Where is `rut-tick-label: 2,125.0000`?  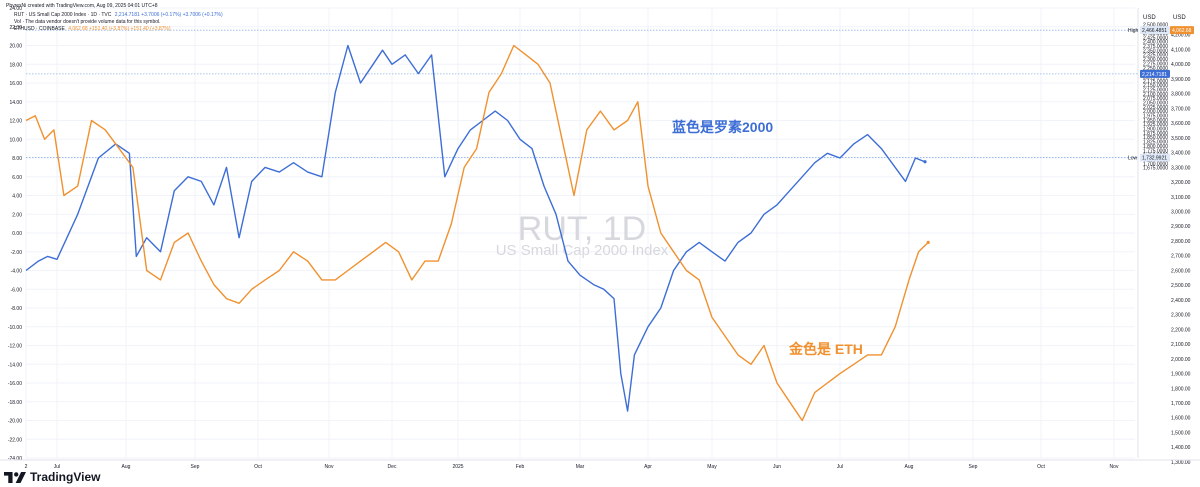 rut-tick-label: 2,125.0000 is located at coordinates (1155, 90).